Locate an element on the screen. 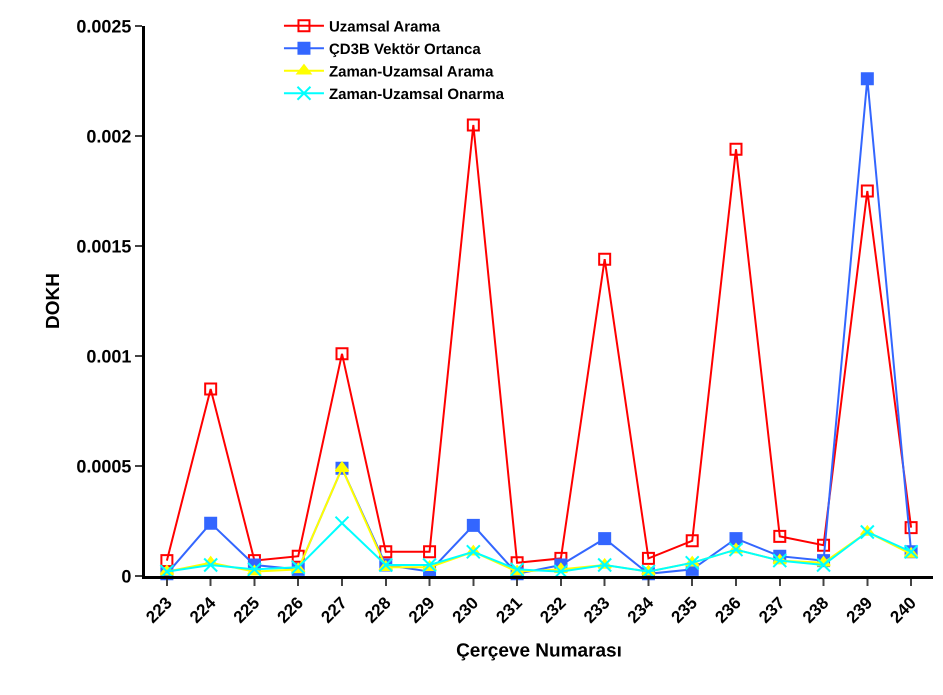 Image resolution: width=943 pixels, height=695 pixels. y-axis-title: DOKH is located at coordinates (53, 301).